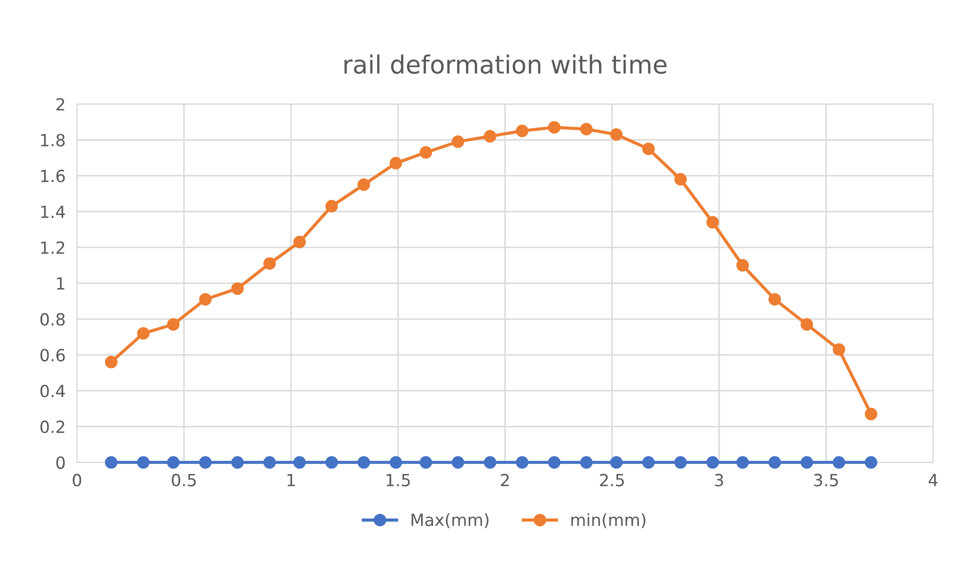 This screenshot has height=578, width=962. I want to click on x-tick-label: 2.5, so click(612, 480).